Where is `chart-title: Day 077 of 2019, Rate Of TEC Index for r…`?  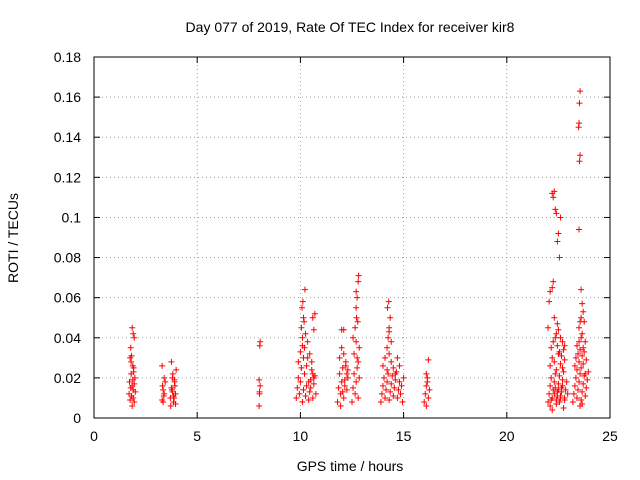 chart-title: Day 077 of 2019, Rate Of TEC Index for r… is located at coordinates (350, 27).